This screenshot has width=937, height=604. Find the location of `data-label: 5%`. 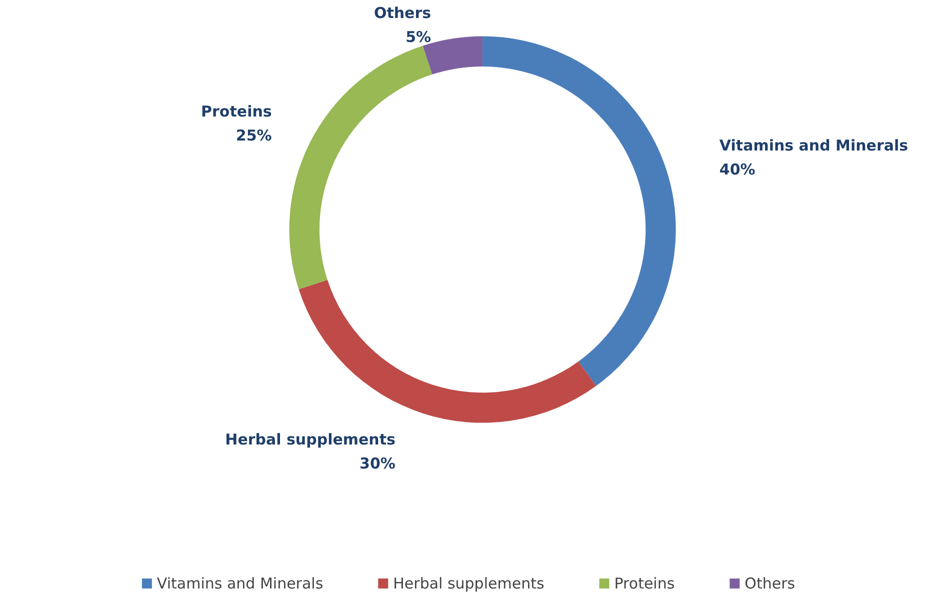

data-label: 5% is located at coordinates (419, 37).